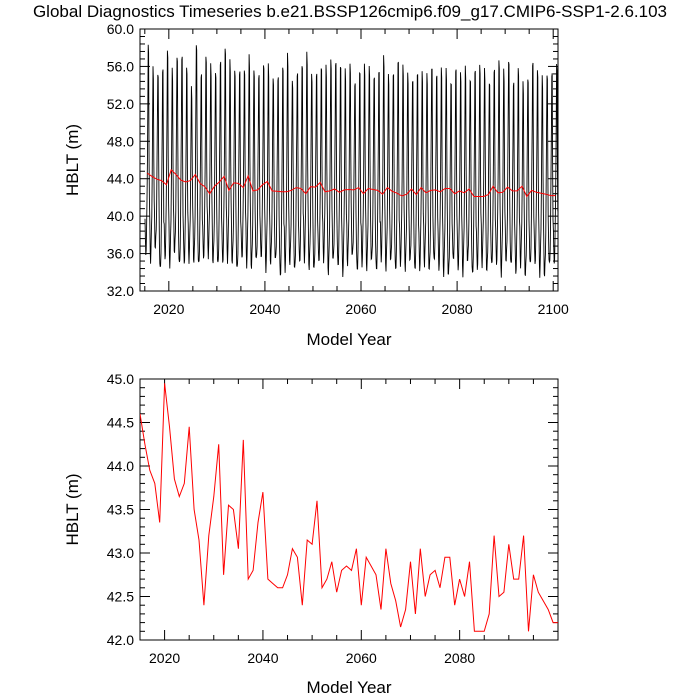 The image size is (700, 700). I want to click on y-tick-label: 60.0, so click(120, 29).